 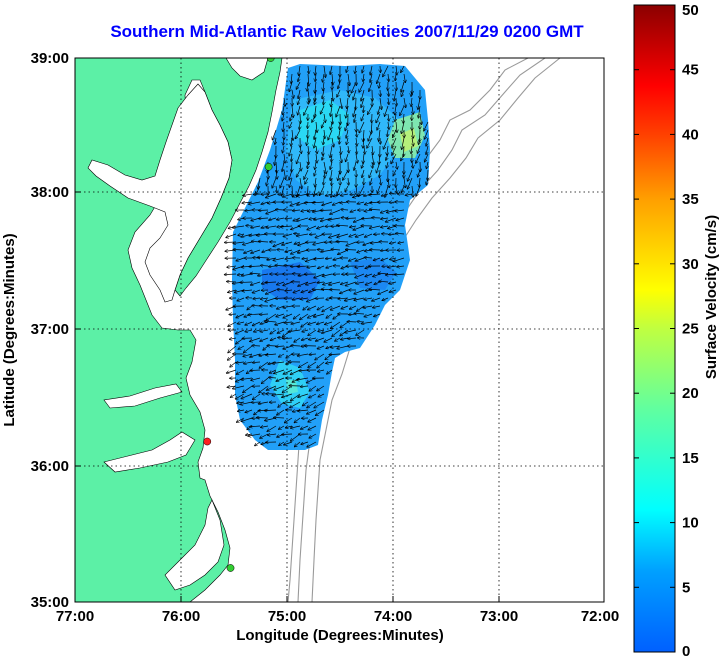 What do you see at coordinates (690, 10) in the screenshot?
I see `colorbar-tick-label: 50` at bounding box center [690, 10].